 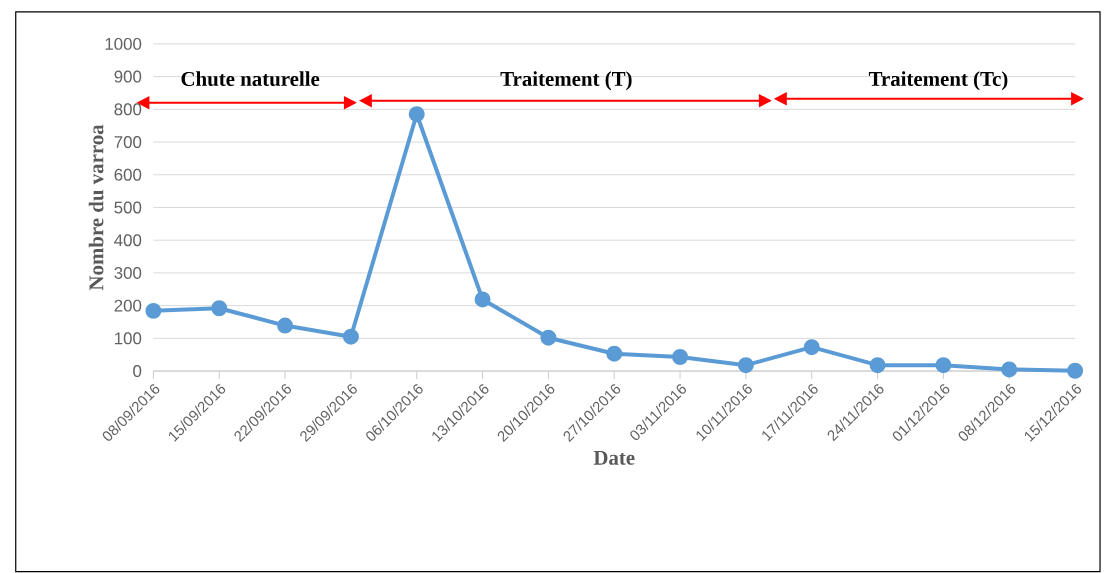 I want to click on x-axis-title: Date, so click(x=614, y=458).